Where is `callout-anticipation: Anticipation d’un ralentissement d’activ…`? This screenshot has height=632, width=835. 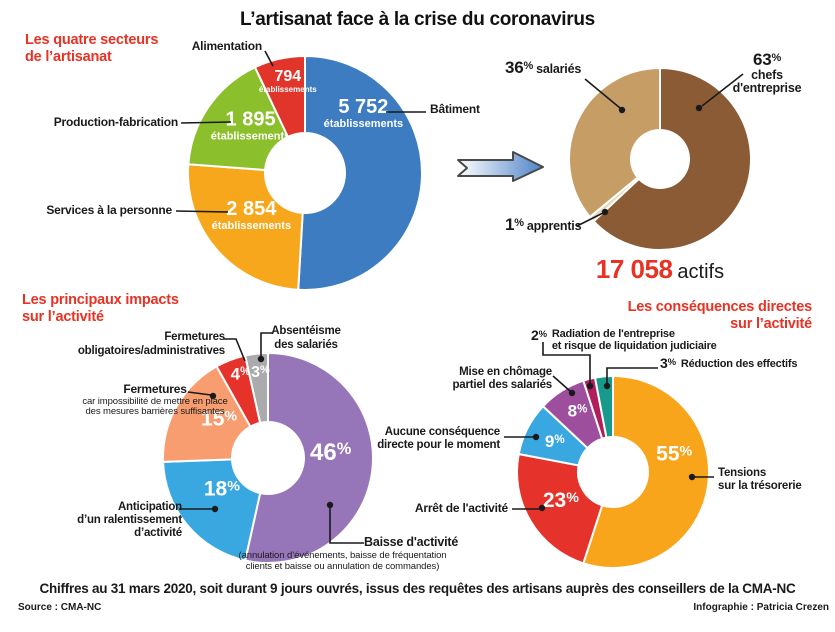 callout-anticipation: Anticipation d’un ralentissement d’activ… is located at coordinates (106, 520).